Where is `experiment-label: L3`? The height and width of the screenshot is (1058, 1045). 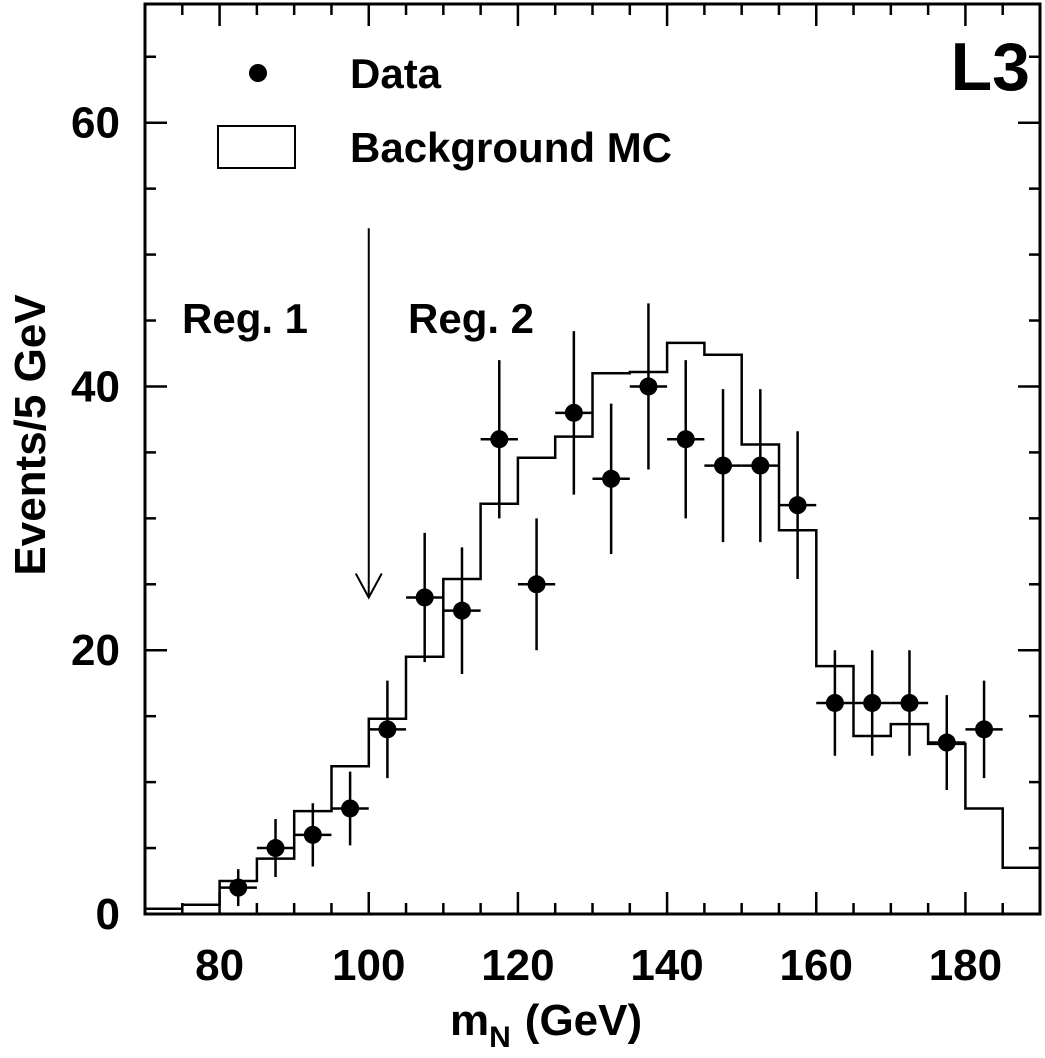 experiment-label: L3 is located at coordinates (990, 67).